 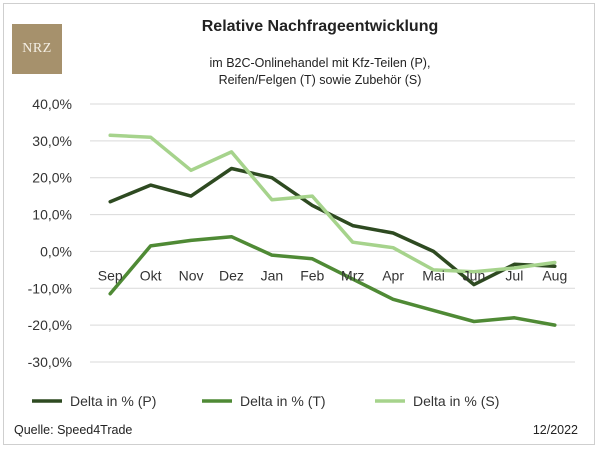 I want to click on chart-subtitle-line-2: Reifen/Felgen (T) sowie Zubehör (S), so click(x=320, y=80).